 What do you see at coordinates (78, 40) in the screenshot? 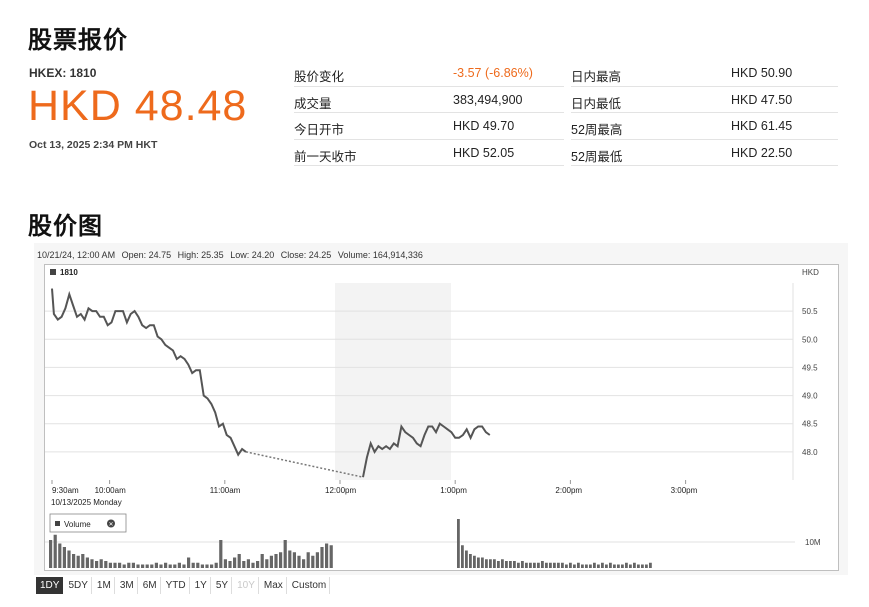
I see `quote-section-title: 股票报价` at bounding box center [78, 40].